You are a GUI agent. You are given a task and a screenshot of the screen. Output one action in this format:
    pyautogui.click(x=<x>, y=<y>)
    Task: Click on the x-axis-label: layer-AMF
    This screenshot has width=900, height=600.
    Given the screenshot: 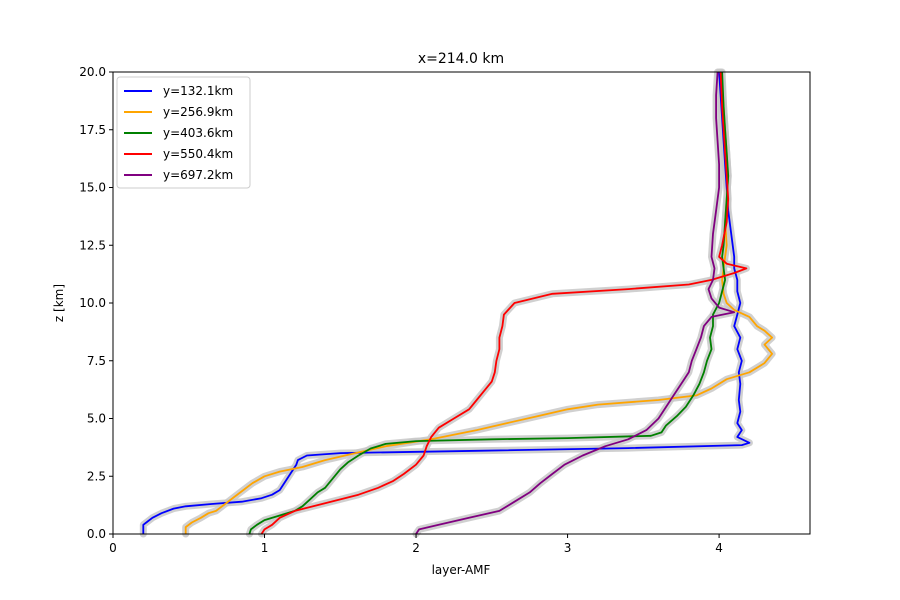 What is the action you would take?
    pyautogui.click(x=461, y=570)
    